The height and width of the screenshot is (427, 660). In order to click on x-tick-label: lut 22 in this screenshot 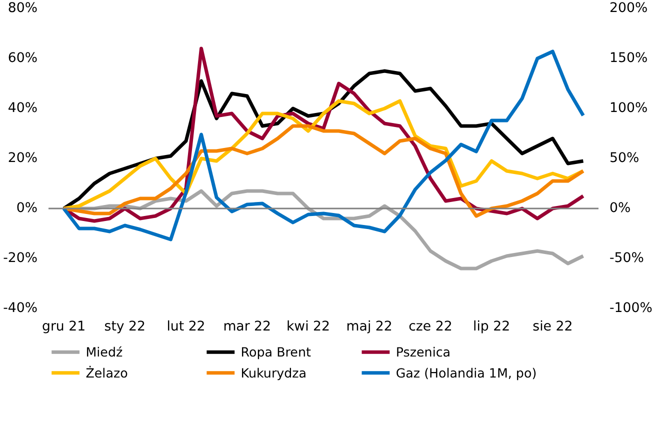, I will do `click(186, 327)`.